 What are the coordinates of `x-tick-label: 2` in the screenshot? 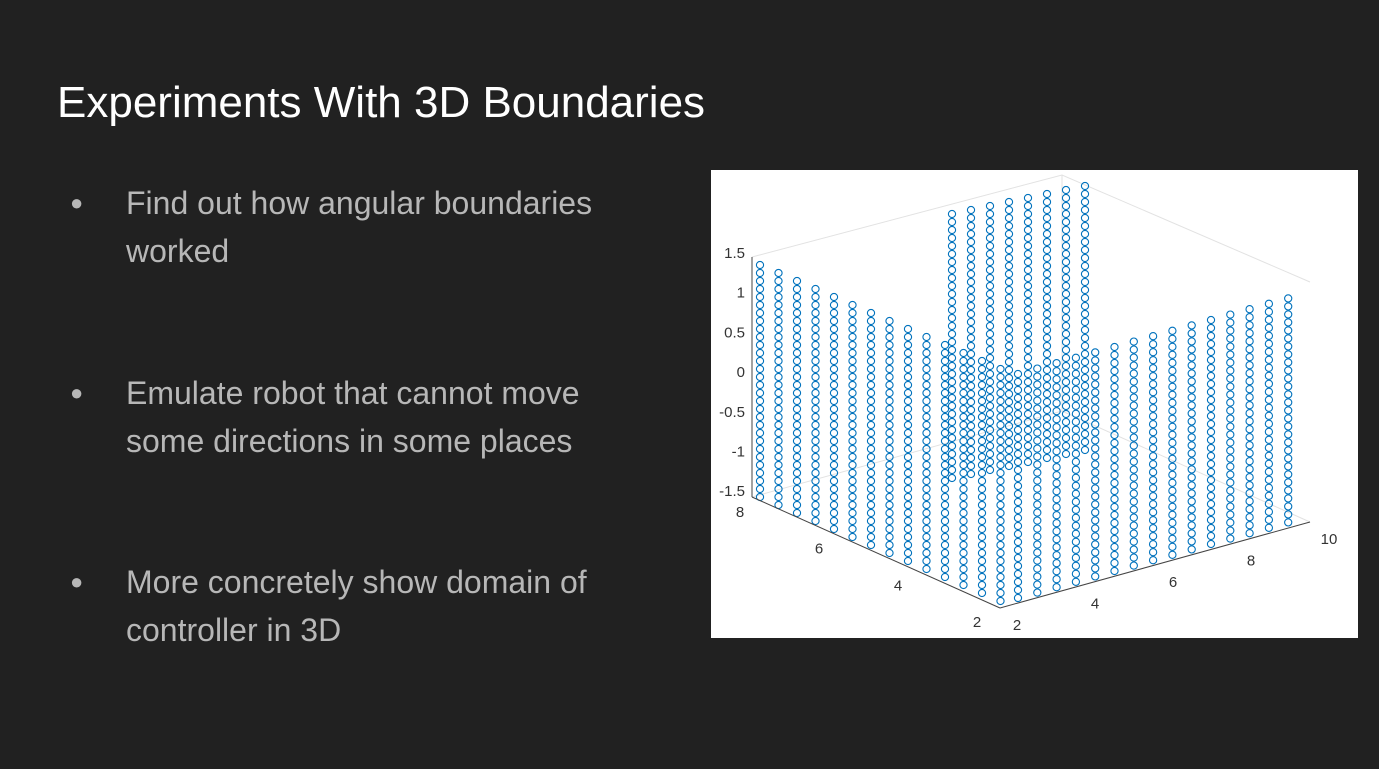 It's located at (1017, 625).